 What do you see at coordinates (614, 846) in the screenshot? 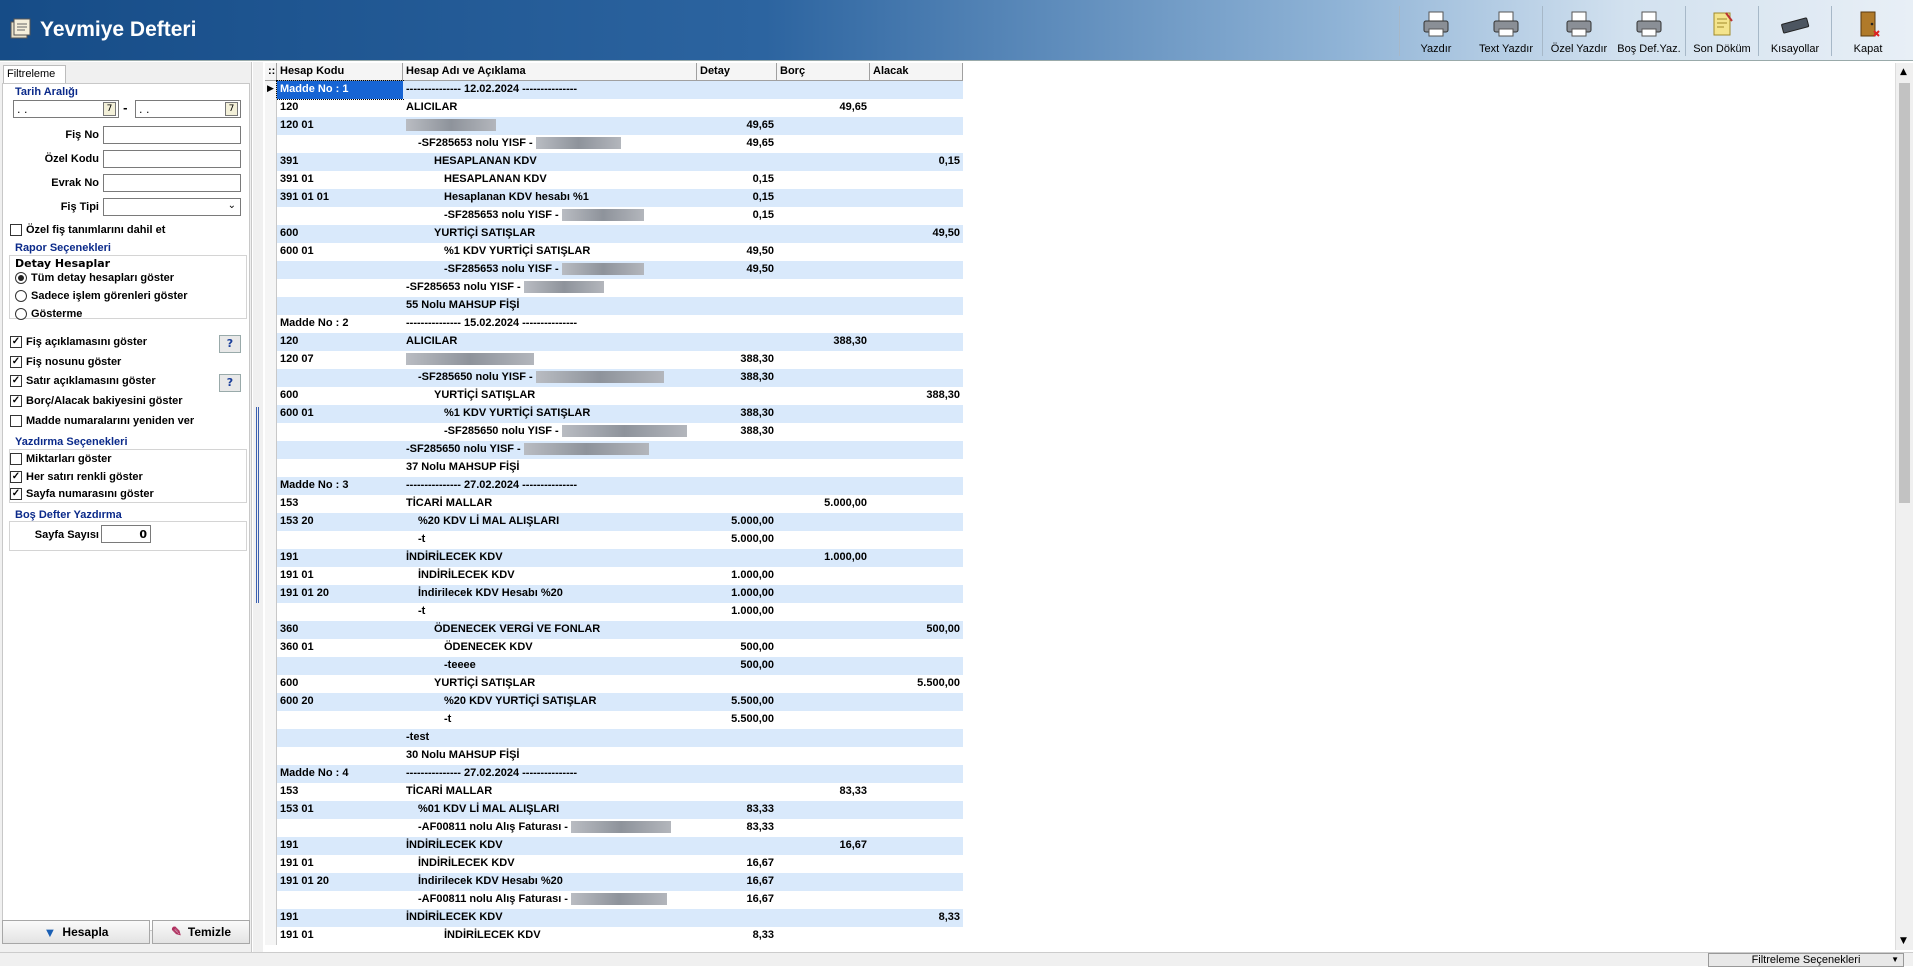
I see `table-row: 191 İNDİRİLECEK KDV 16,67` at bounding box center [614, 846].